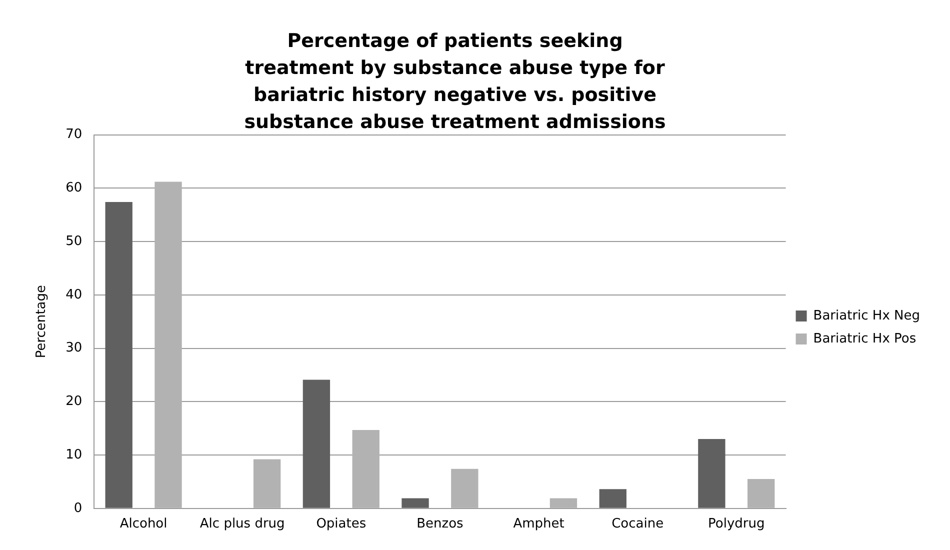 Image resolution: width=950 pixels, height=550 pixels. Describe the element at coordinates (341, 524) in the screenshot. I see `x-tick-label: Opiates` at that location.